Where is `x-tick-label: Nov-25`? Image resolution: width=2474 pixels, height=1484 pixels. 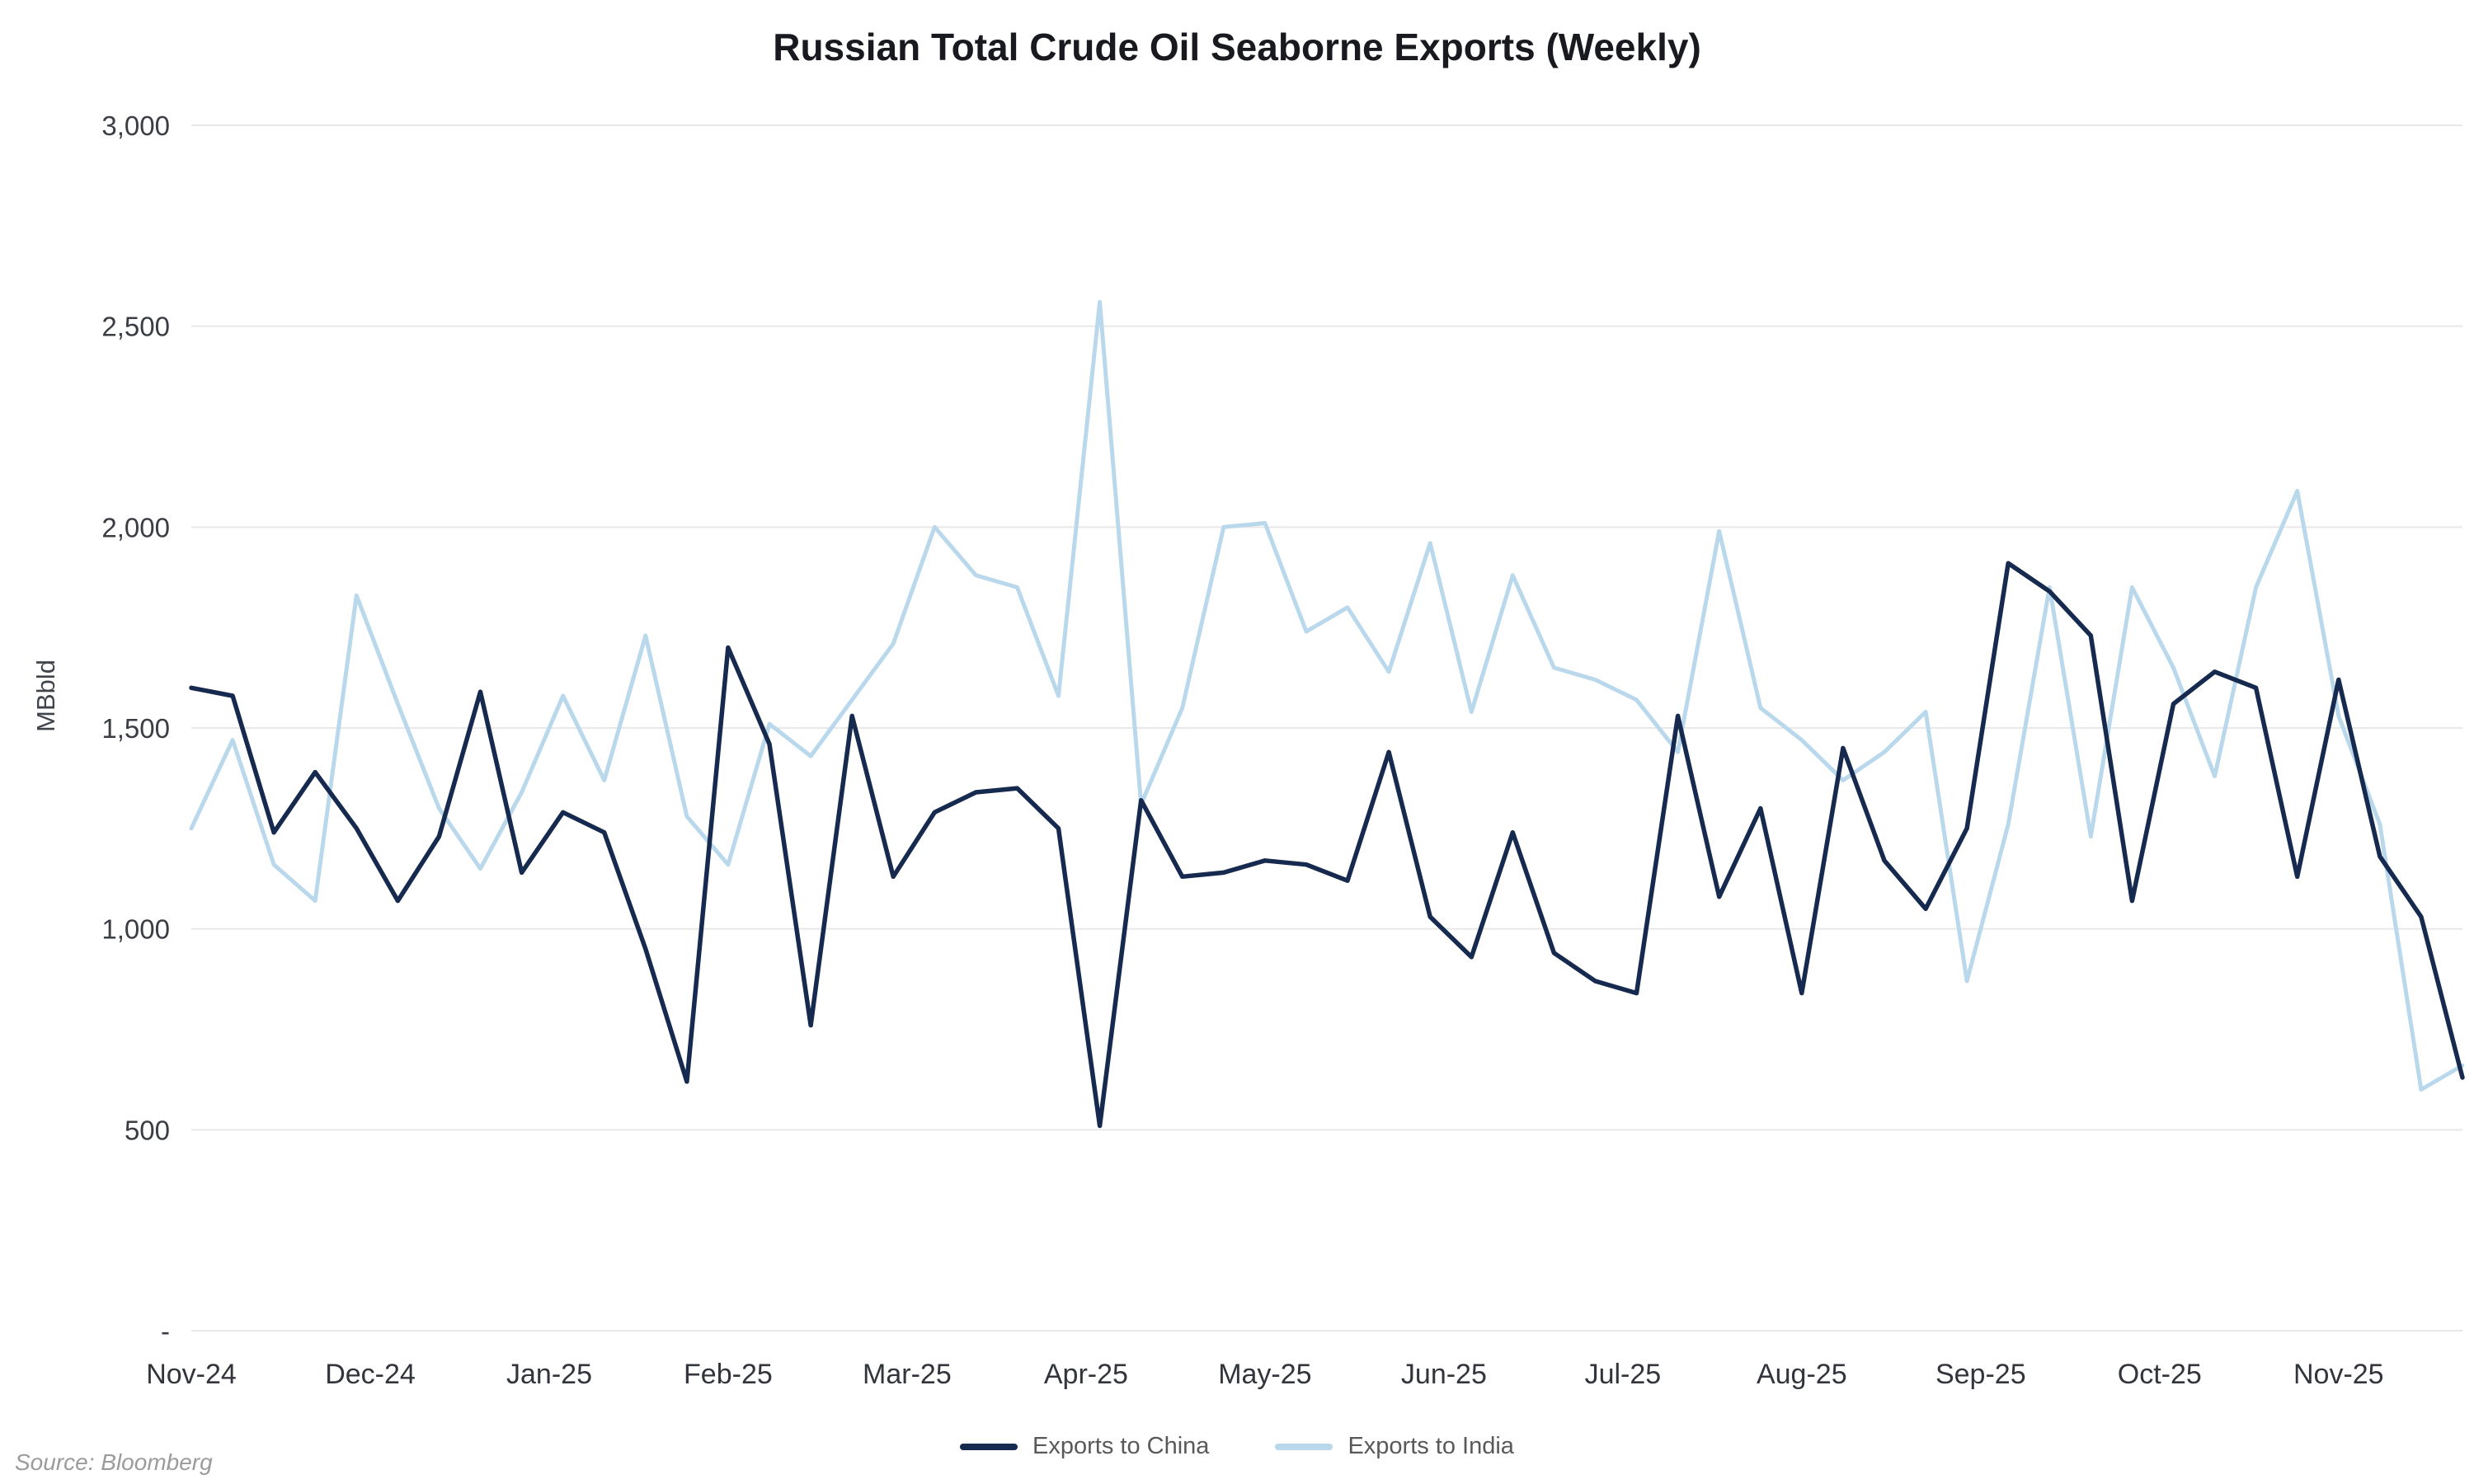 x-tick-label: Nov-25 is located at coordinates (2338, 1374).